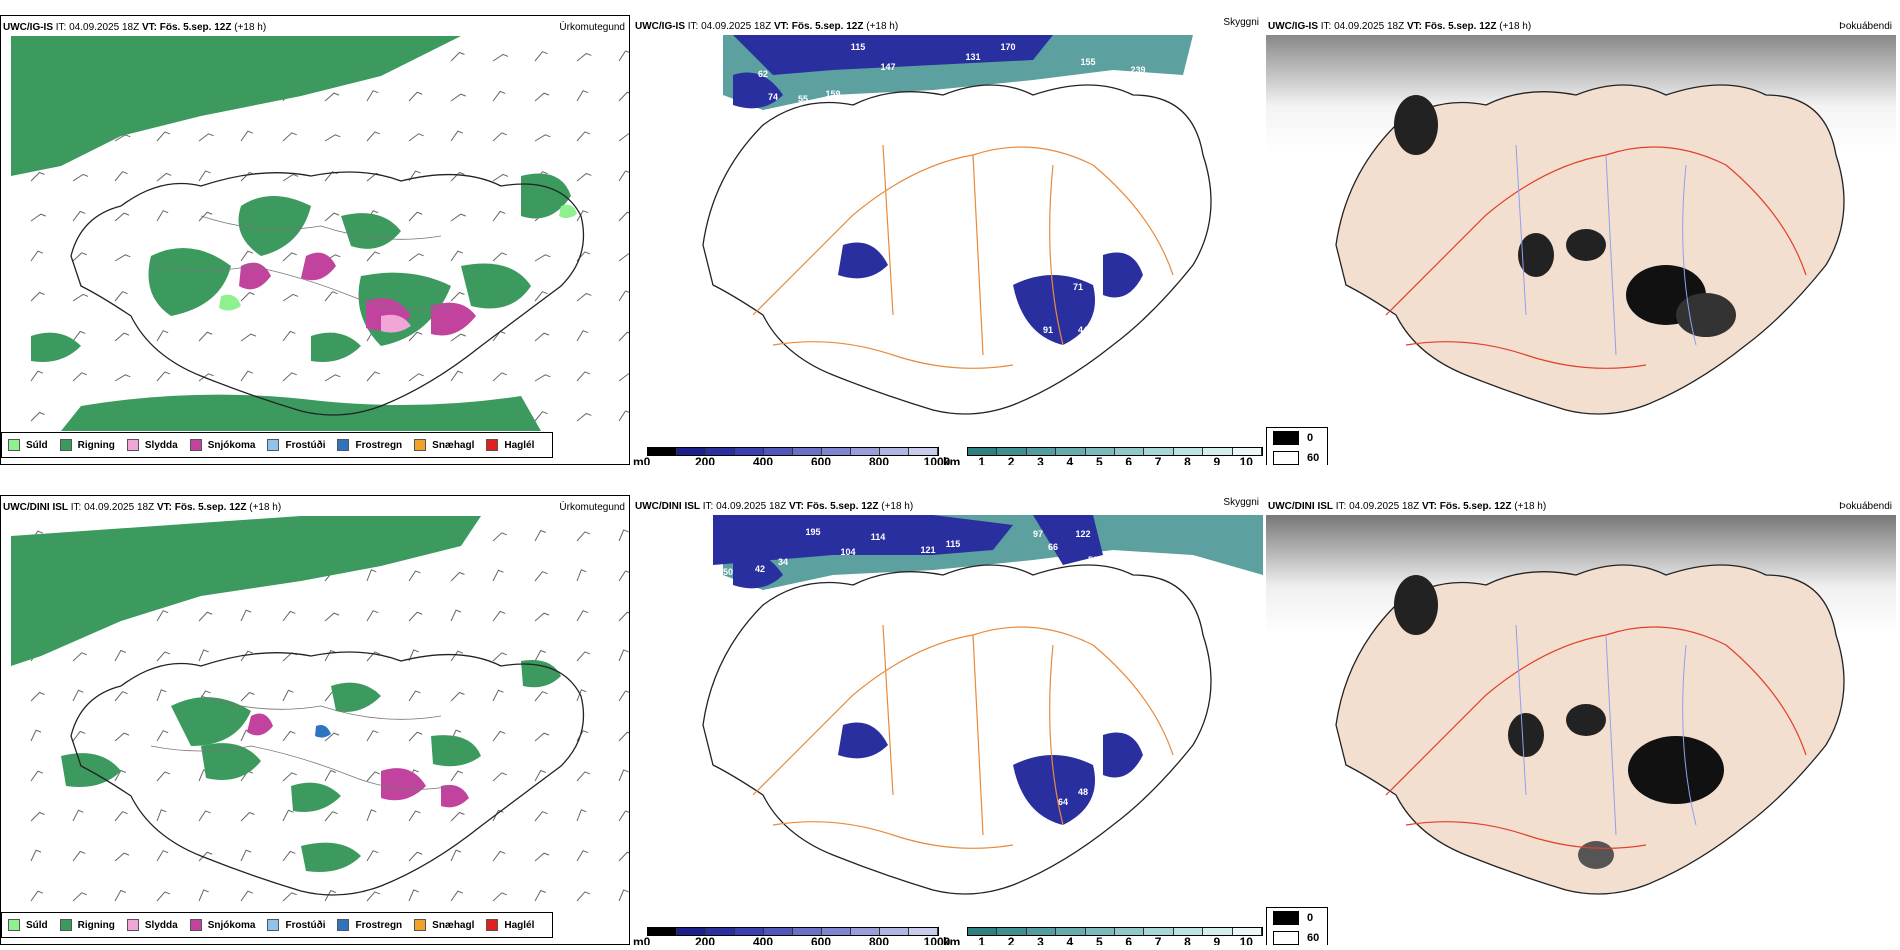 The image size is (1900, 950). I want to click on precip-type-label-bottom: Úrkomutegund, so click(592, 507).